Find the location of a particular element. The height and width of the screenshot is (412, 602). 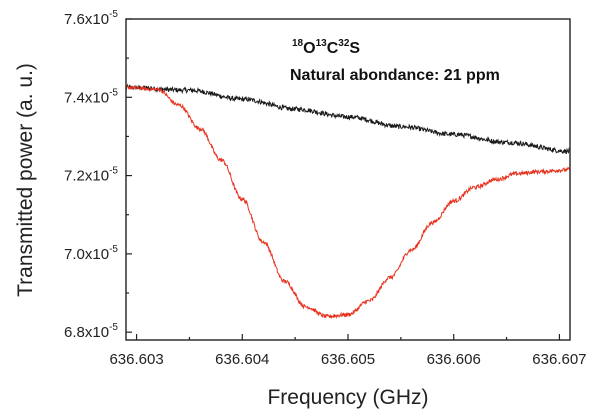

y-tick-label-0: 6.8x10⁻⁵ is located at coordinates (91, 331).